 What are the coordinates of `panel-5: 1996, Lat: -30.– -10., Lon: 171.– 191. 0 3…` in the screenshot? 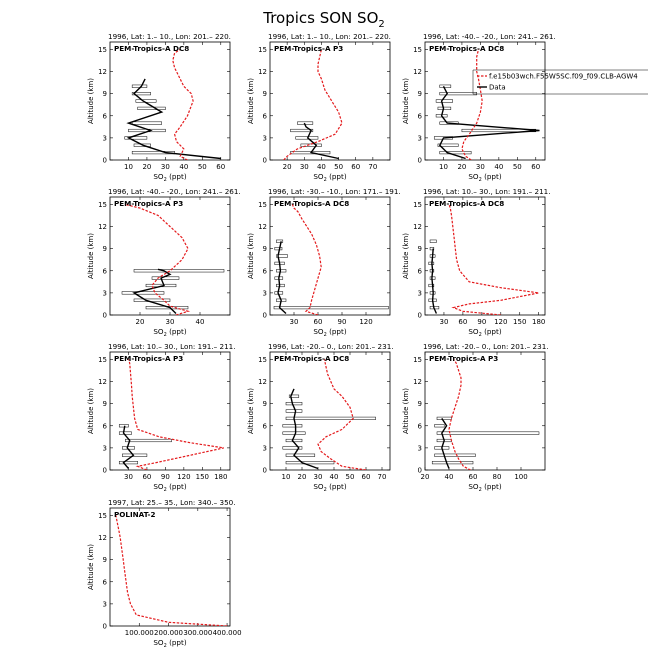 It's located at (324, 262).